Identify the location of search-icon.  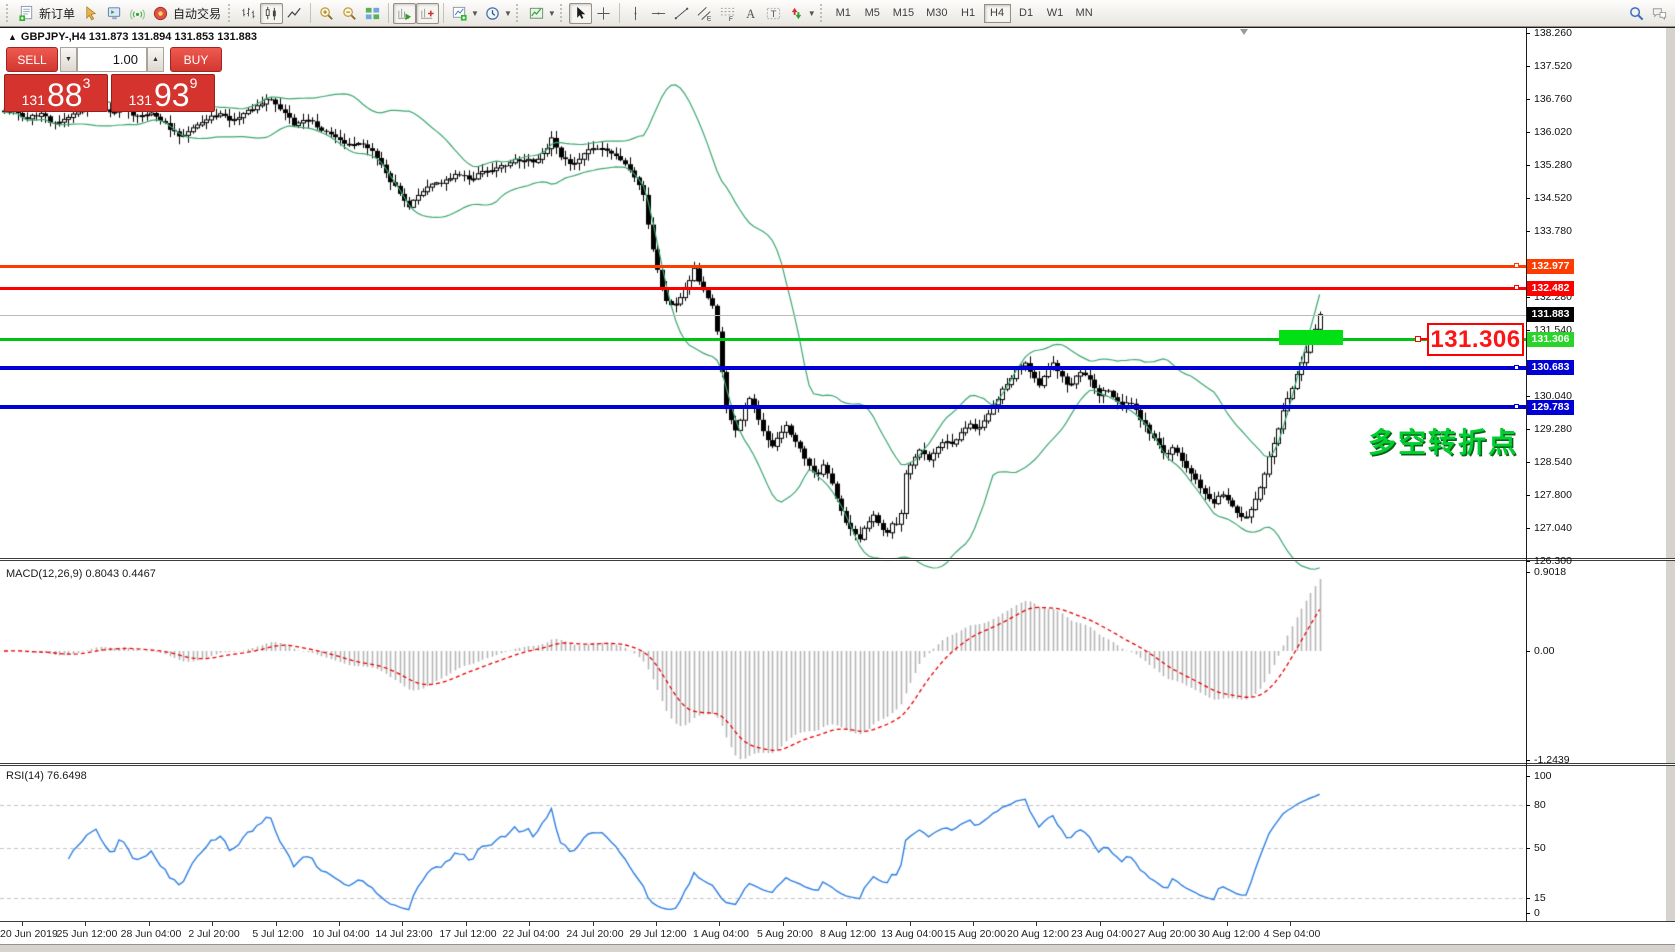
(1636, 13).